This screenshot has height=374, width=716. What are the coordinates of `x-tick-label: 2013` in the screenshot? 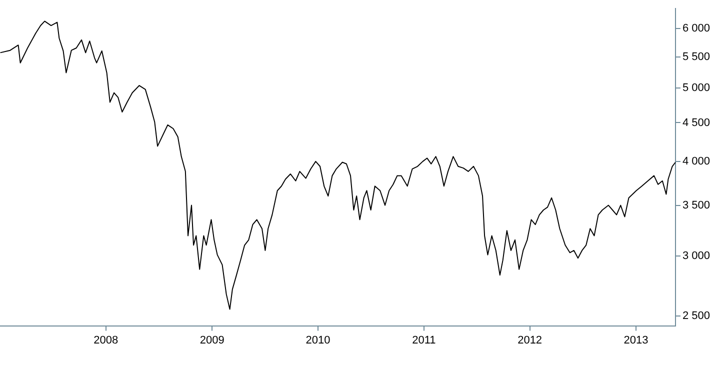 It's located at (636, 340).